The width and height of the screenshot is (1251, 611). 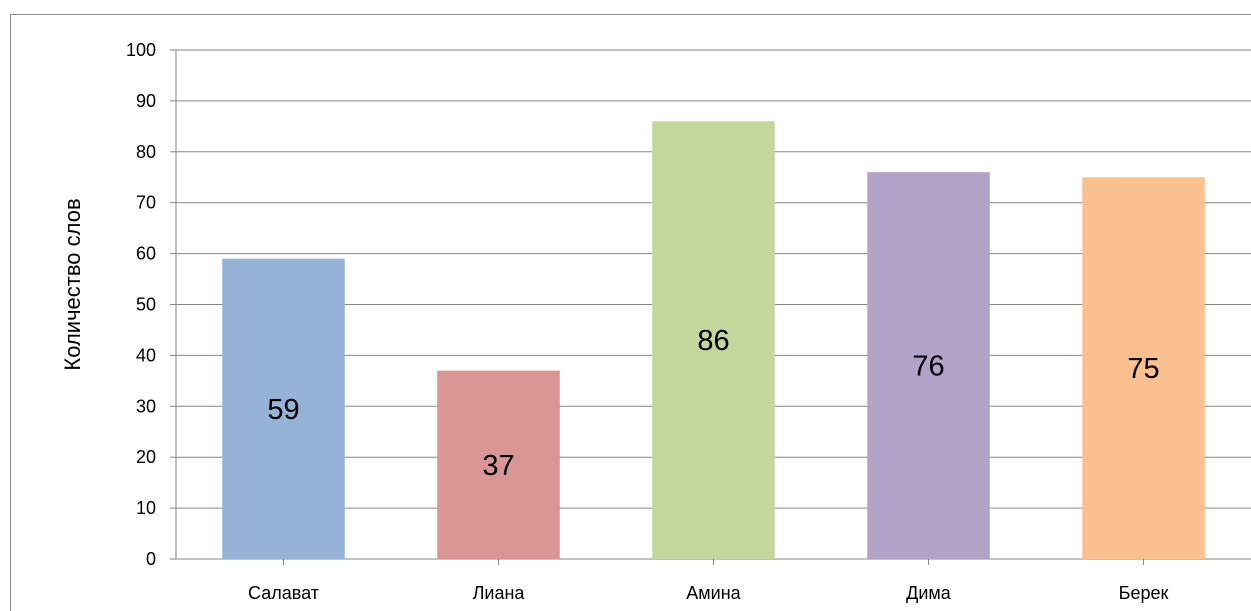 I want to click on data-label-5: 75, so click(x=1143, y=369).